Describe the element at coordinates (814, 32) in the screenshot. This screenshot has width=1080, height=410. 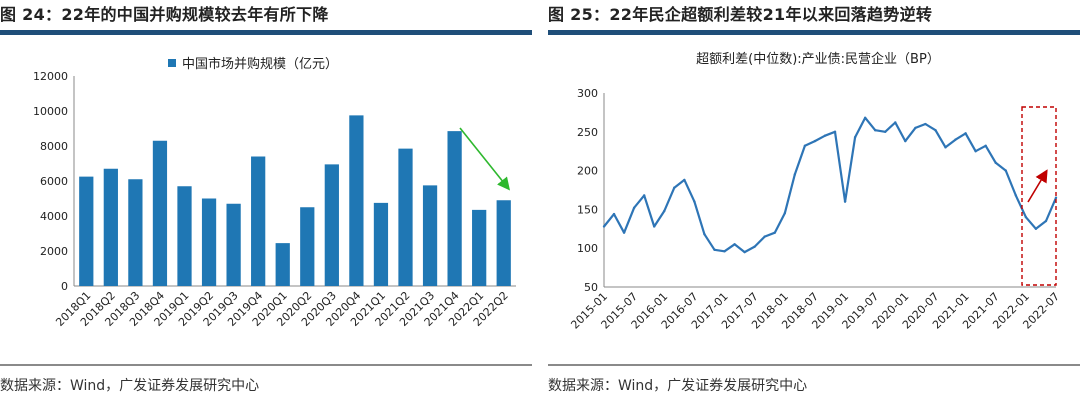
I see `right-title-rule` at that location.